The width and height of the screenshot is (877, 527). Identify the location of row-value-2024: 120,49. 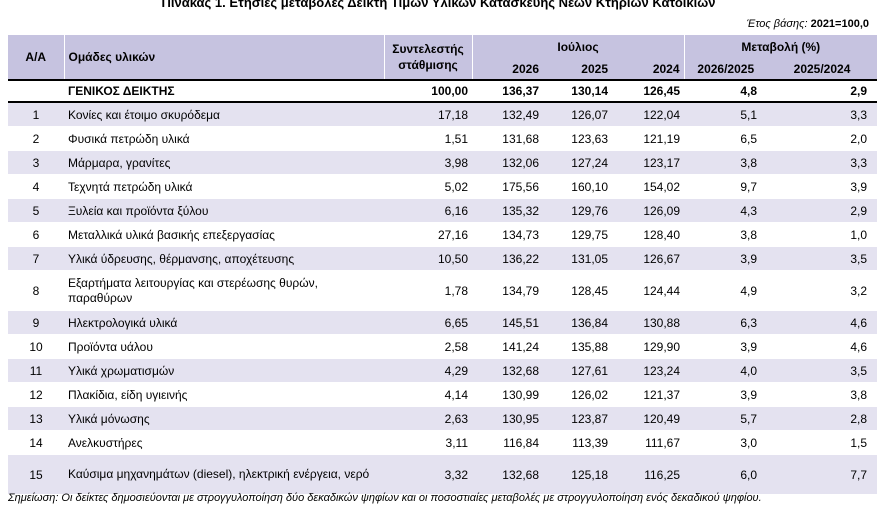
(648, 418).